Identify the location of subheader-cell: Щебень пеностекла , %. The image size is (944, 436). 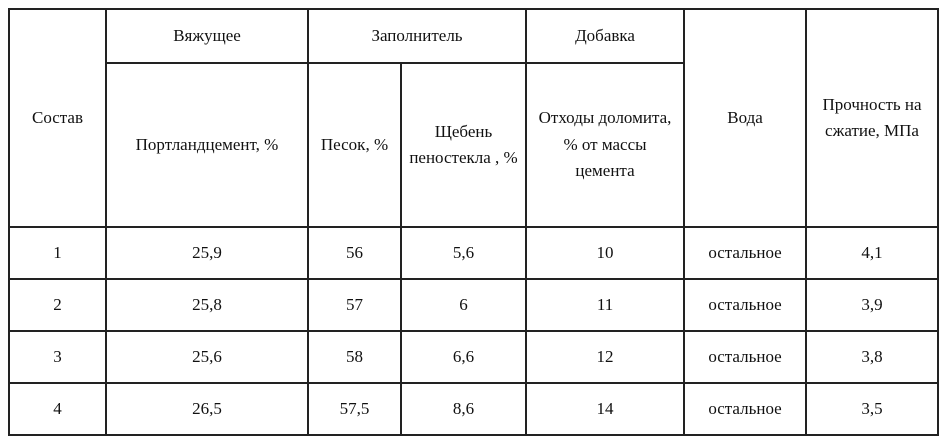
(463, 145).